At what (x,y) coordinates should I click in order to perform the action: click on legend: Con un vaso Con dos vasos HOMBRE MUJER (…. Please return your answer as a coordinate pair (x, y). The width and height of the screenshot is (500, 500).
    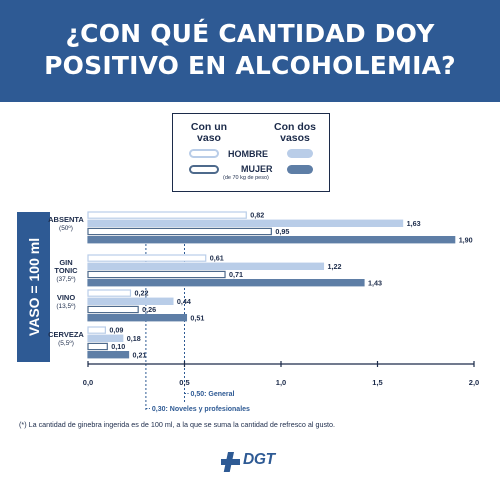
    Looking at the image, I should click on (251, 152).